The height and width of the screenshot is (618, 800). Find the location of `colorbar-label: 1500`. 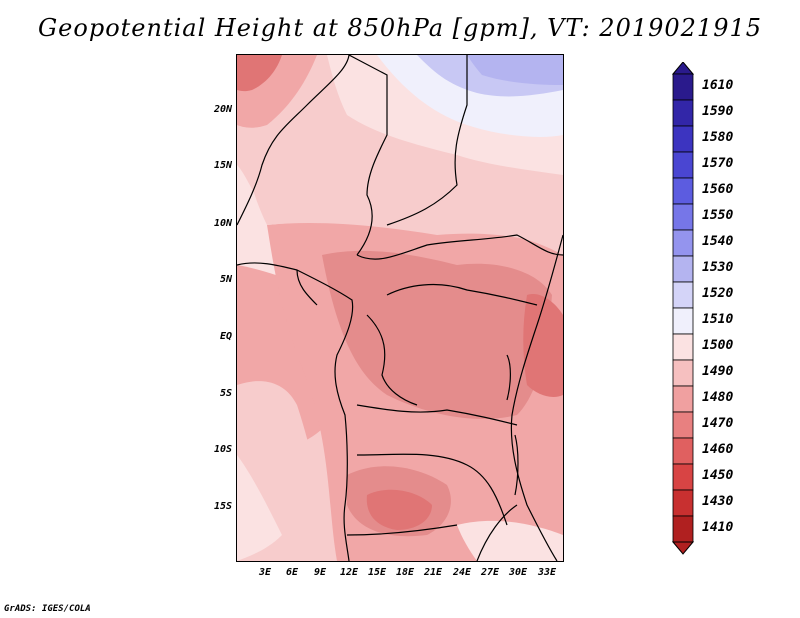

colorbar-label: 1500 is located at coordinates (718, 345).